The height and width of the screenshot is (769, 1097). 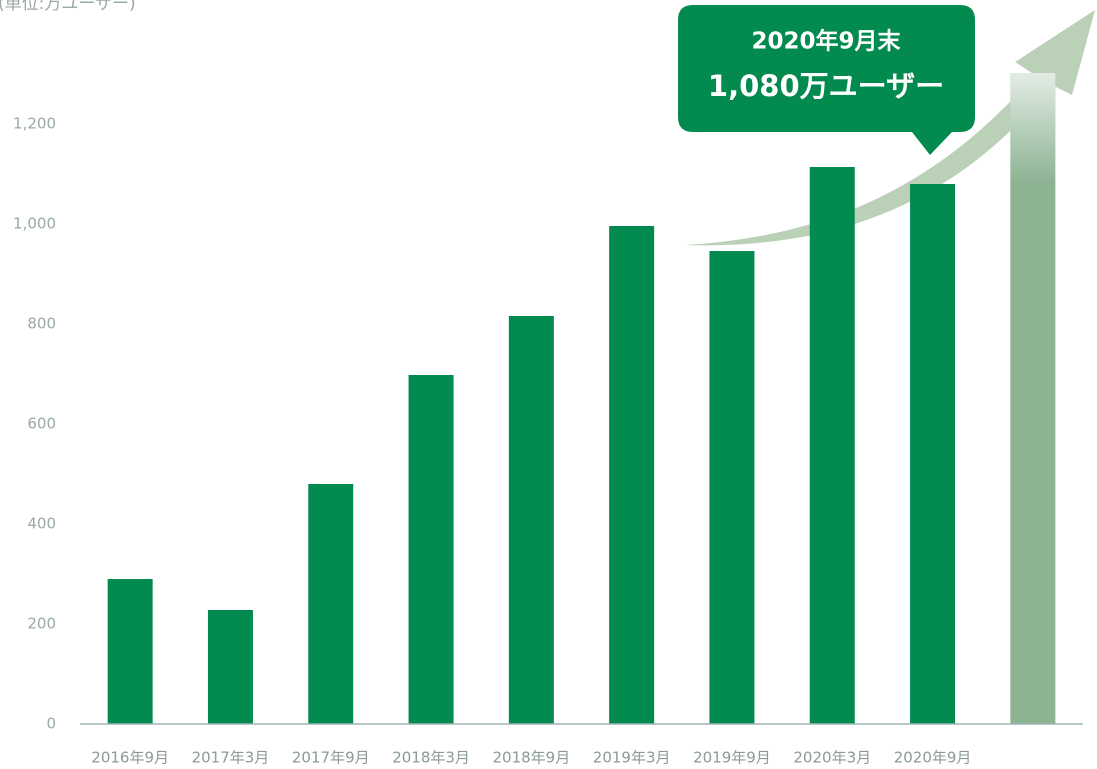 I want to click on bar-fade, so click(x=1033, y=128).